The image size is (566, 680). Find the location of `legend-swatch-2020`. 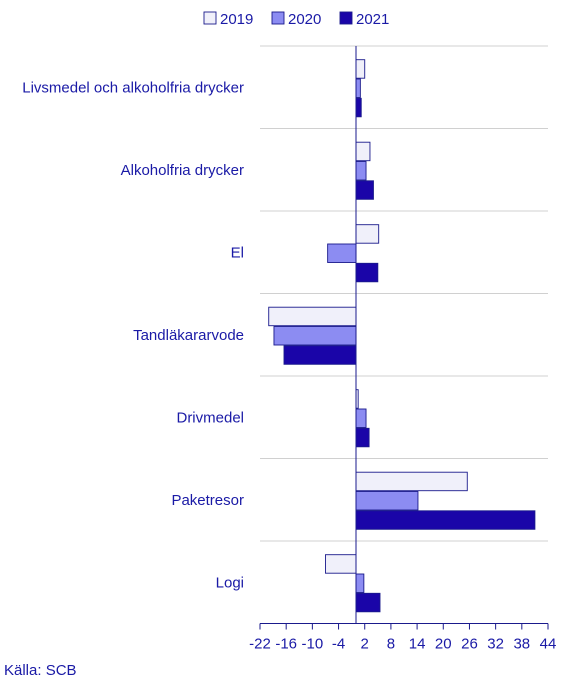

legend-swatch-2020 is located at coordinates (278, 18).